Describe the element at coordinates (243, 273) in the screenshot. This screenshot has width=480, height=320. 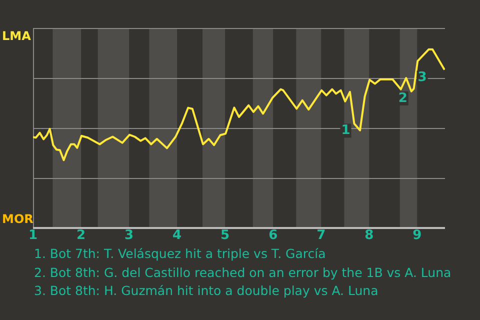
I see `text: 2. Bot 8th: G. del Castillo reached on an error by the 1B vs A. Luna` at that location.